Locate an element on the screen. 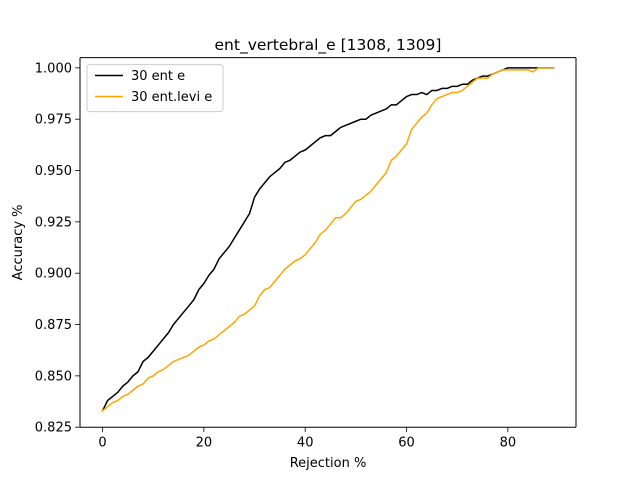  legend: 30 ent e 30 ent.levi e is located at coordinates (155, 88).